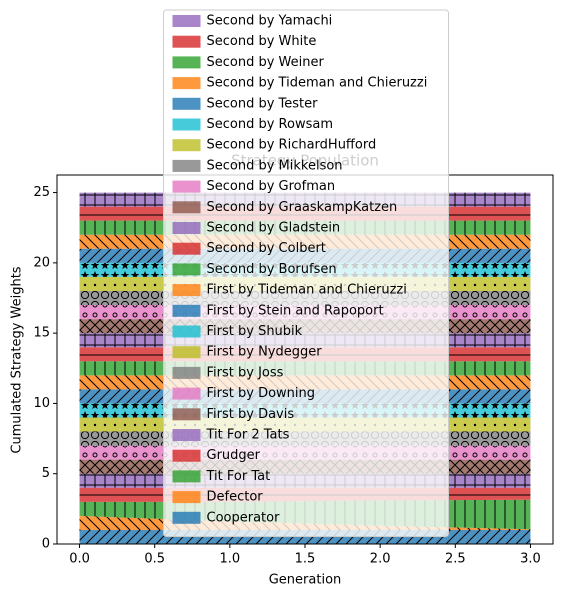  What do you see at coordinates (270, 124) in the screenshot?
I see `legend-label: Second by Rowsam` at bounding box center [270, 124].